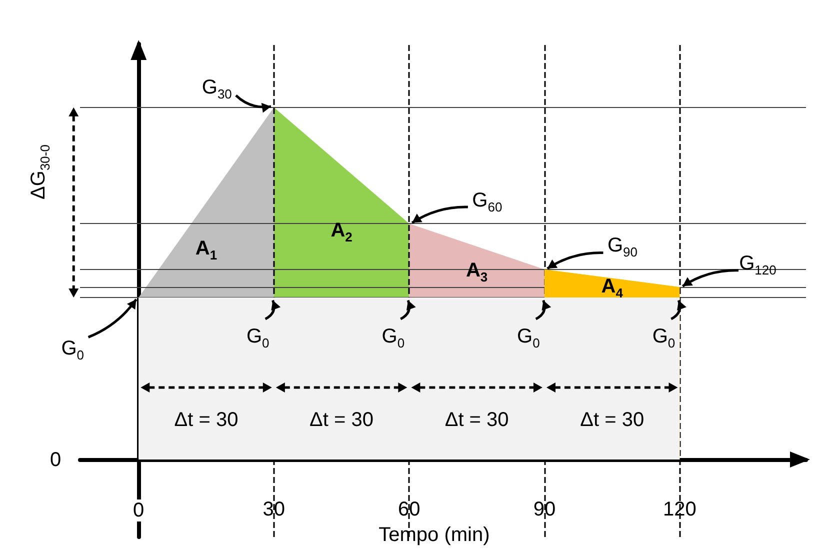 The image size is (837, 549). I want to click on annotation: G$_{60}$, so click(487, 201).